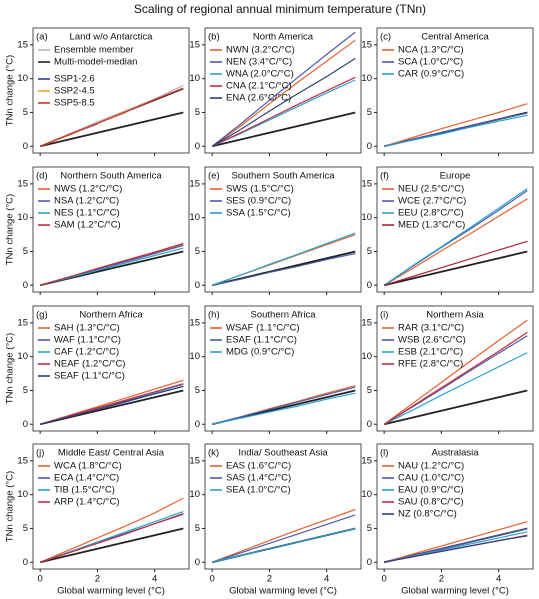  Describe the element at coordinates (431, 225) in the screenshot. I see `legend-label: MED (1.3°C/°C)` at that location.